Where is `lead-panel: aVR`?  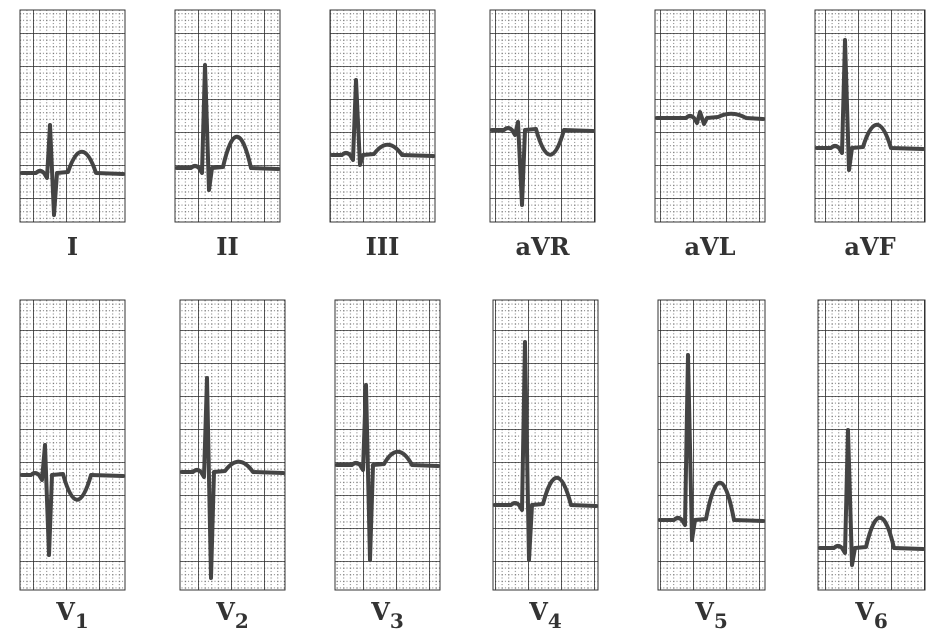 lead-panel: aVR is located at coordinates (542, 135).